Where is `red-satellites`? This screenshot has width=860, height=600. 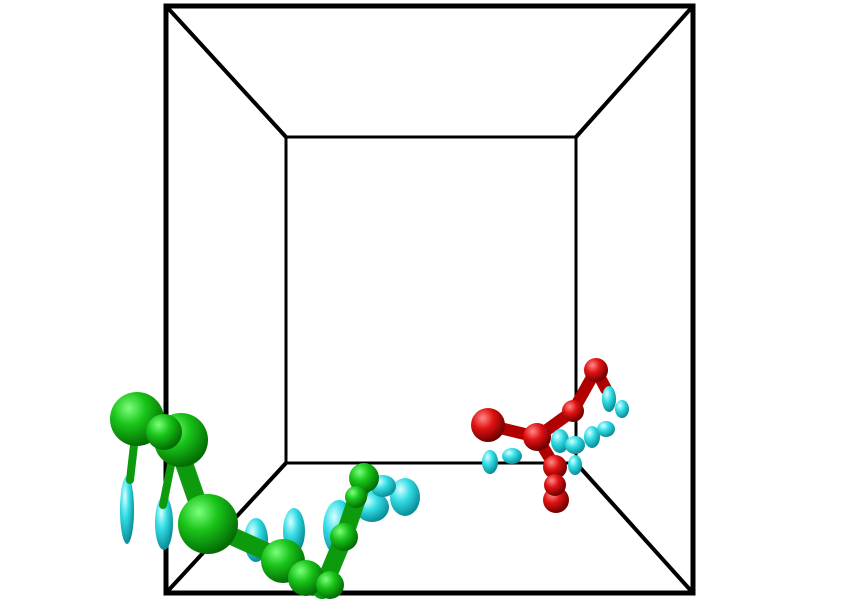
red-satellites is located at coordinates (555, 430).